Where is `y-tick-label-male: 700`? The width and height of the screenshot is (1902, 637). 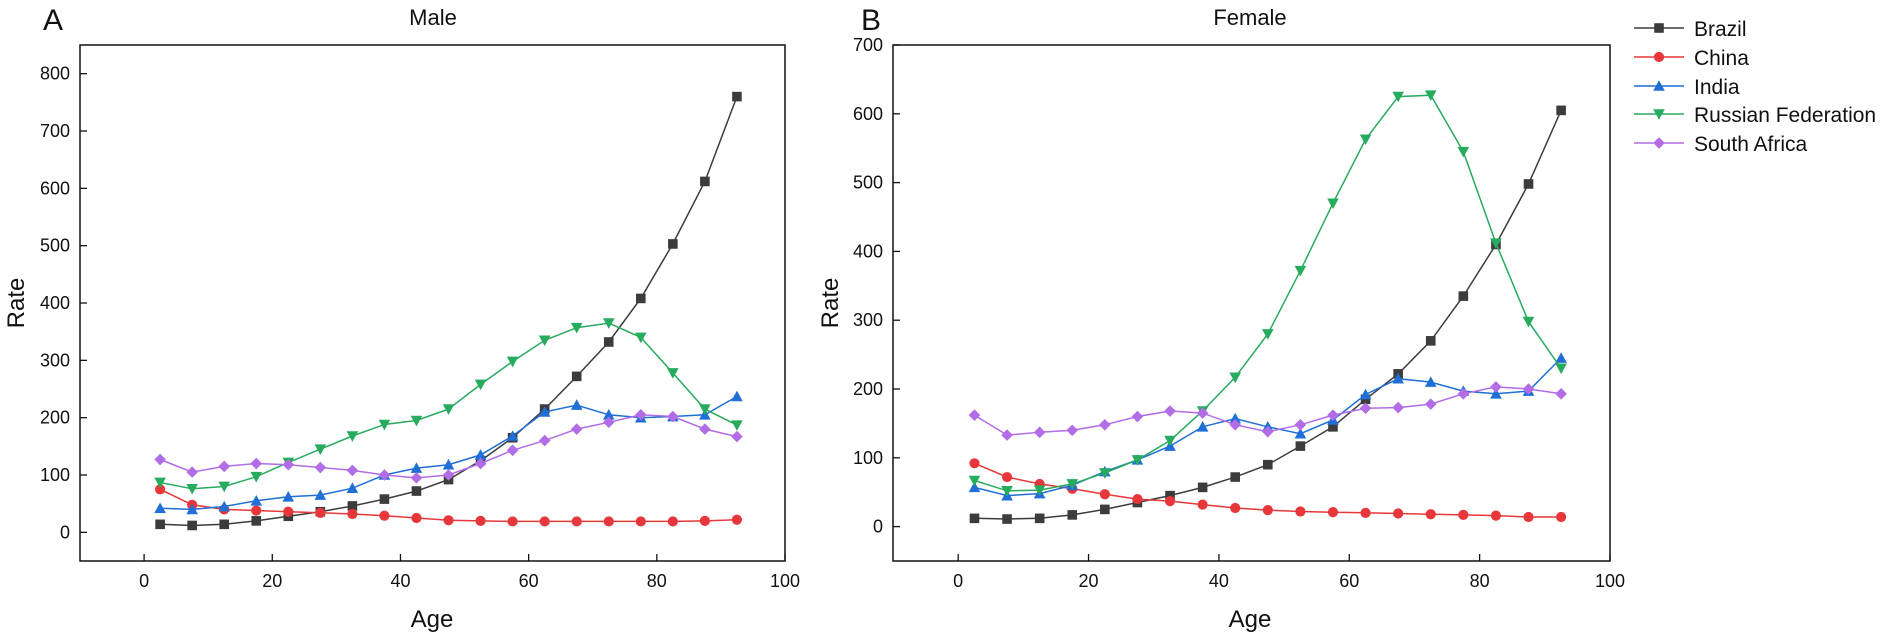
y-tick-label-male: 700 is located at coordinates (55, 131).